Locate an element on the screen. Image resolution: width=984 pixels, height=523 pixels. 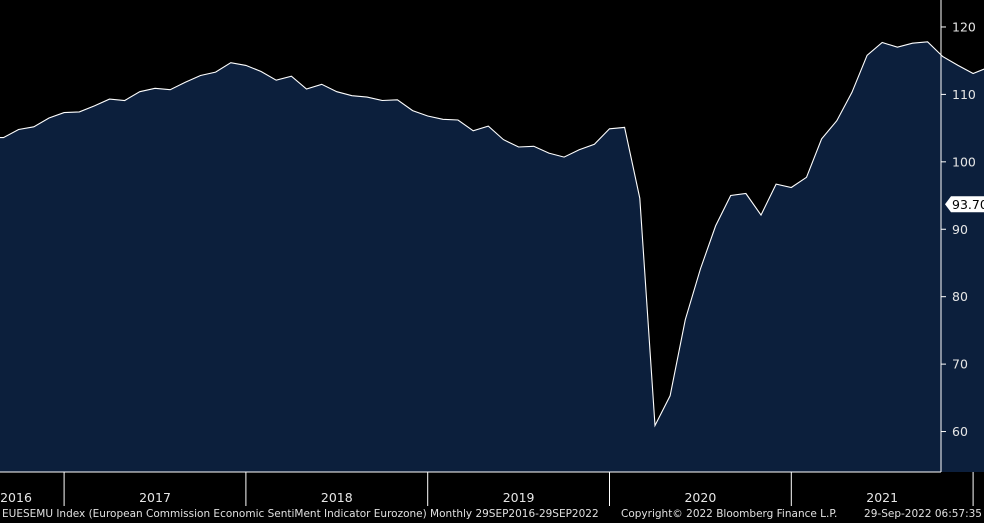
last-value-label: 93.70 is located at coordinates (968, 204).